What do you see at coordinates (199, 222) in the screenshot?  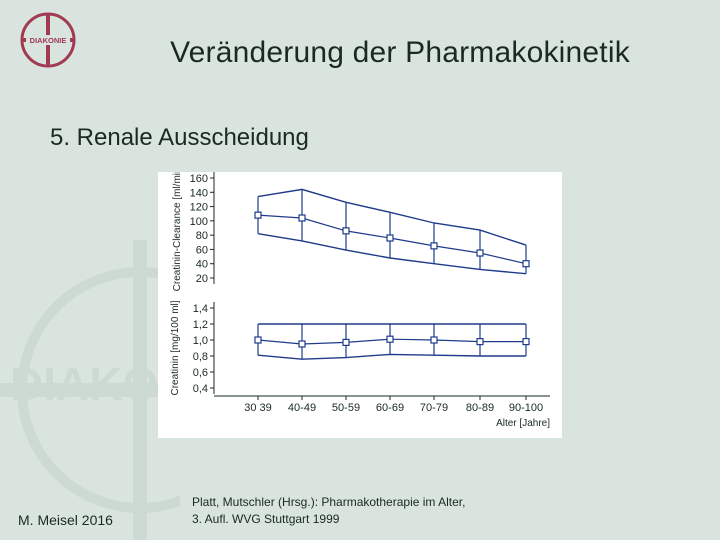 I see `top-y-tick-label: 100` at bounding box center [199, 222].